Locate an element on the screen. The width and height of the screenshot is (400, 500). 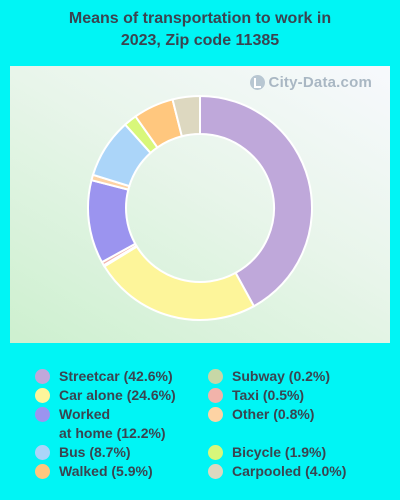
legend-label: Bicycle (1.9%) is located at coordinates (279, 452).